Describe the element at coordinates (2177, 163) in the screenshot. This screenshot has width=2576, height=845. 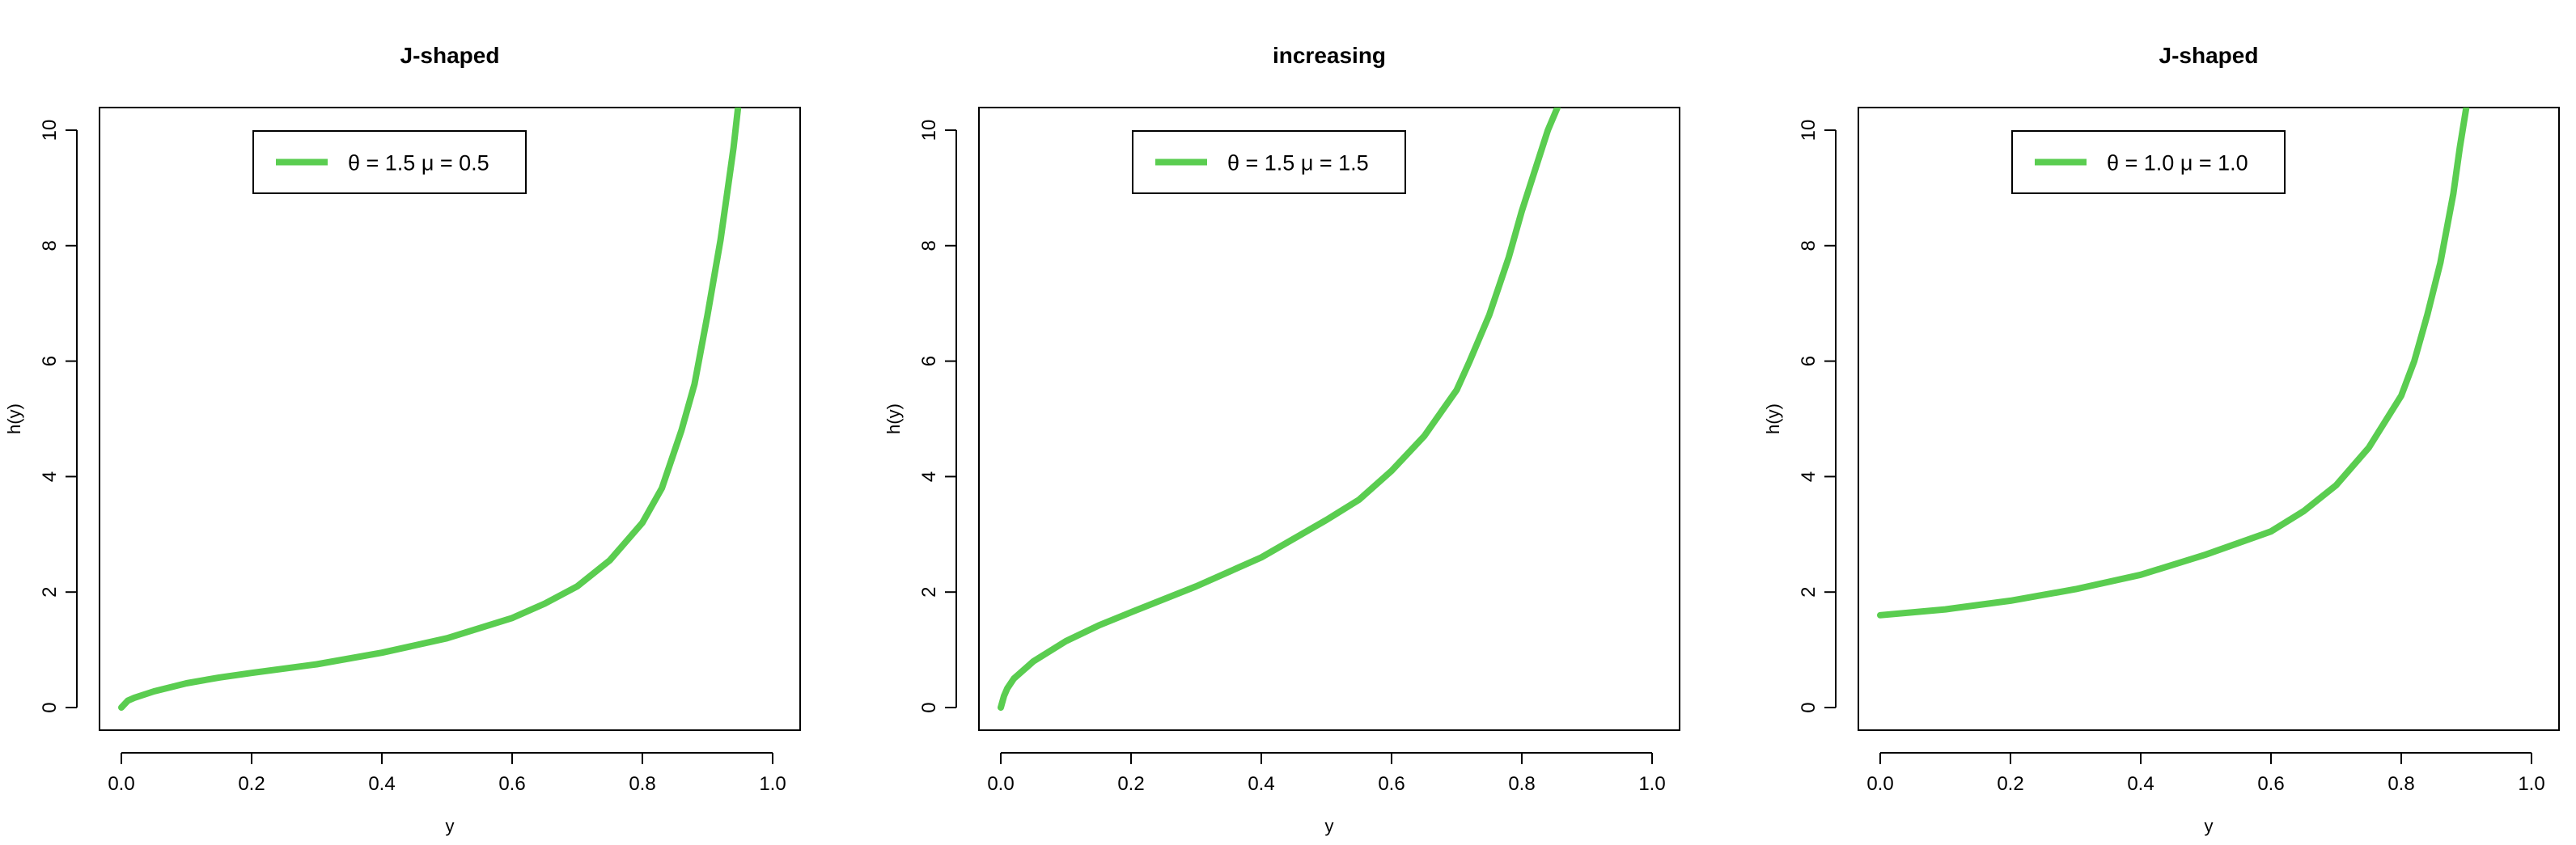
I see `legend-label: θ = 1.0 μ = 1.0` at that location.